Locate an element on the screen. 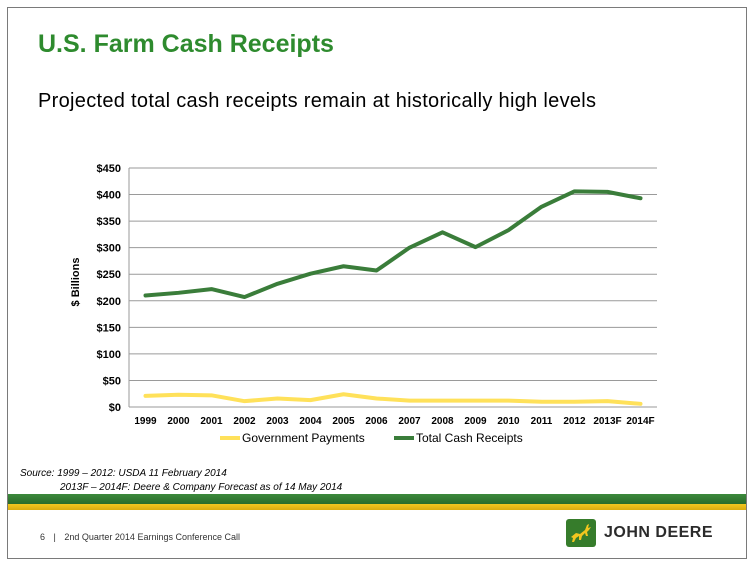  logo-text: JOHN DEERE is located at coordinates (659, 532).